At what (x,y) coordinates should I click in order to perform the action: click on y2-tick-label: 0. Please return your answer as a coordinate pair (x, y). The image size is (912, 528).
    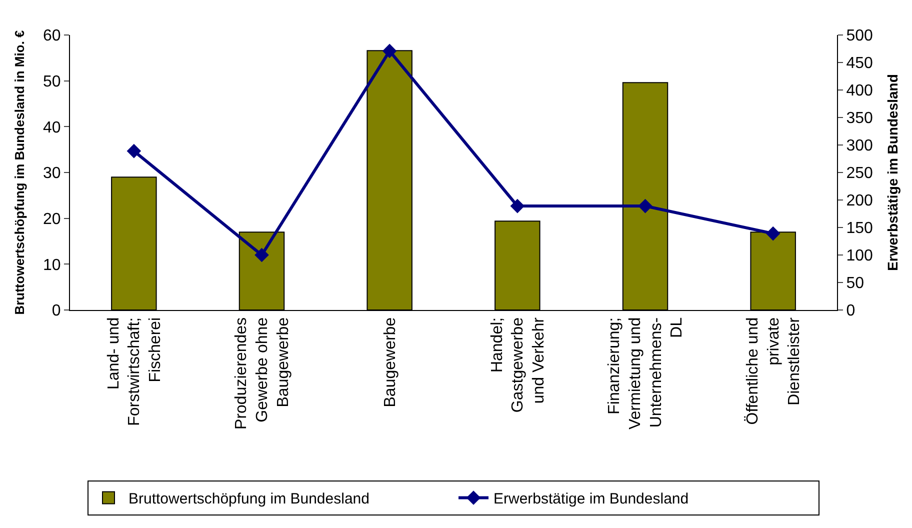
    Looking at the image, I should click on (851, 311).